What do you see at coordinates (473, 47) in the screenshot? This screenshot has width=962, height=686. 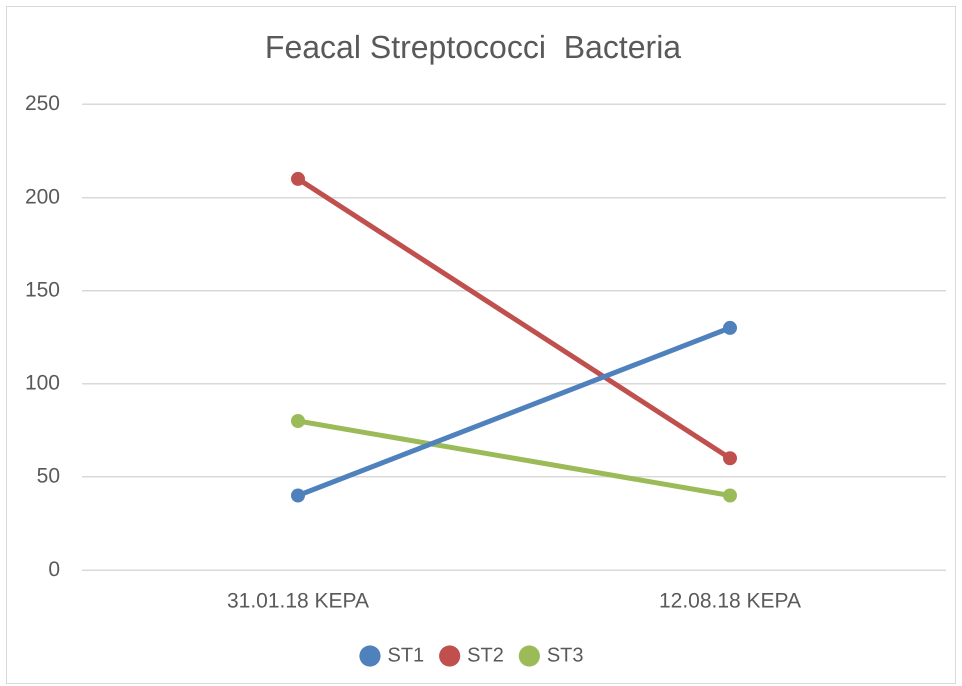 I see `chart-title: Feacal Streptococci Bacteria` at bounding box center [473, 47].